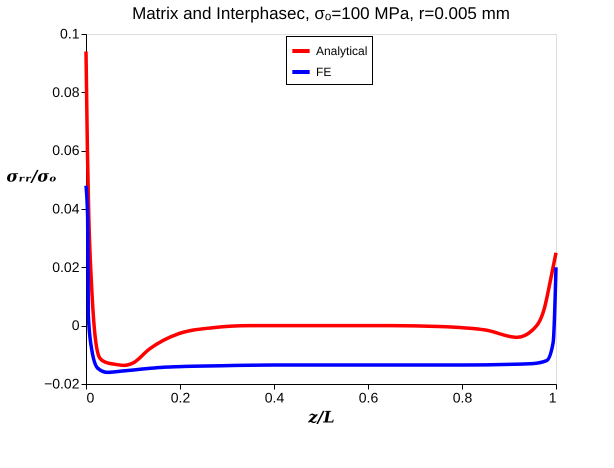  Describe the element at coordinates (76, 325) in the screenshot. I see `y-tick-label: 0` at that location.